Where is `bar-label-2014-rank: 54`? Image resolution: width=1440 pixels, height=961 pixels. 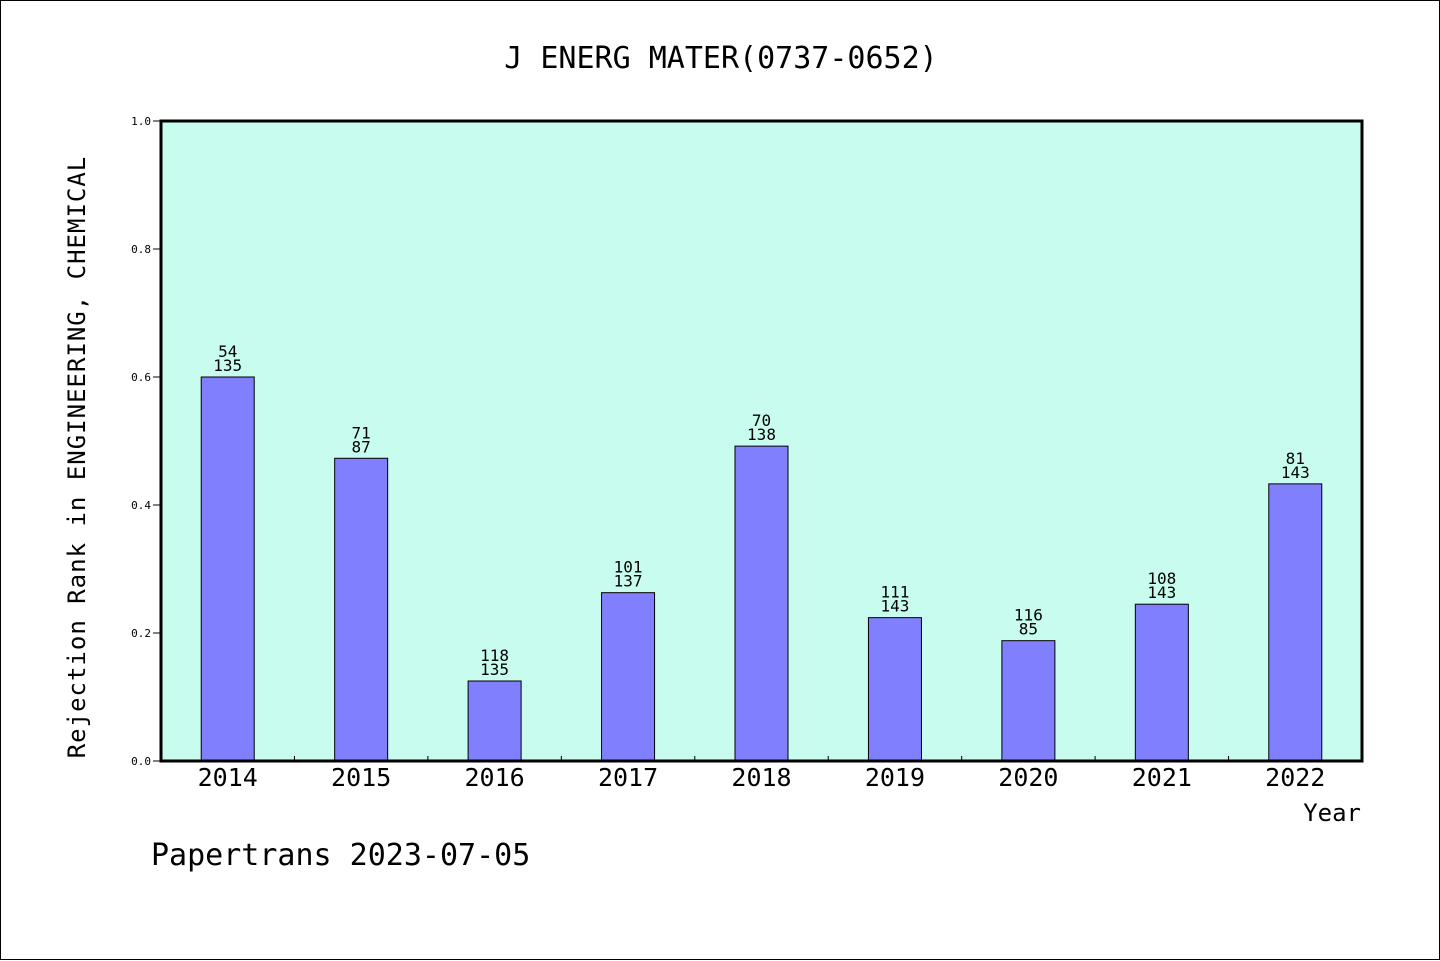
bar-label-2014-rank: 54 is located at coordinates (227, 351).